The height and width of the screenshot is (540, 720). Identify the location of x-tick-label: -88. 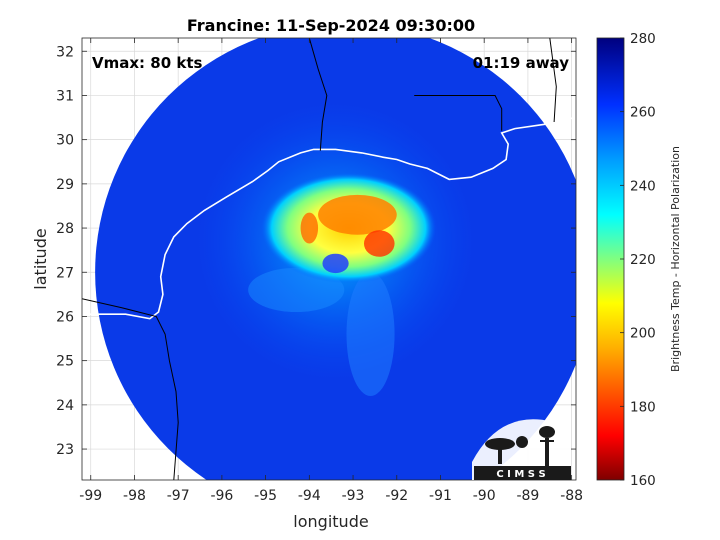
(571, 496).